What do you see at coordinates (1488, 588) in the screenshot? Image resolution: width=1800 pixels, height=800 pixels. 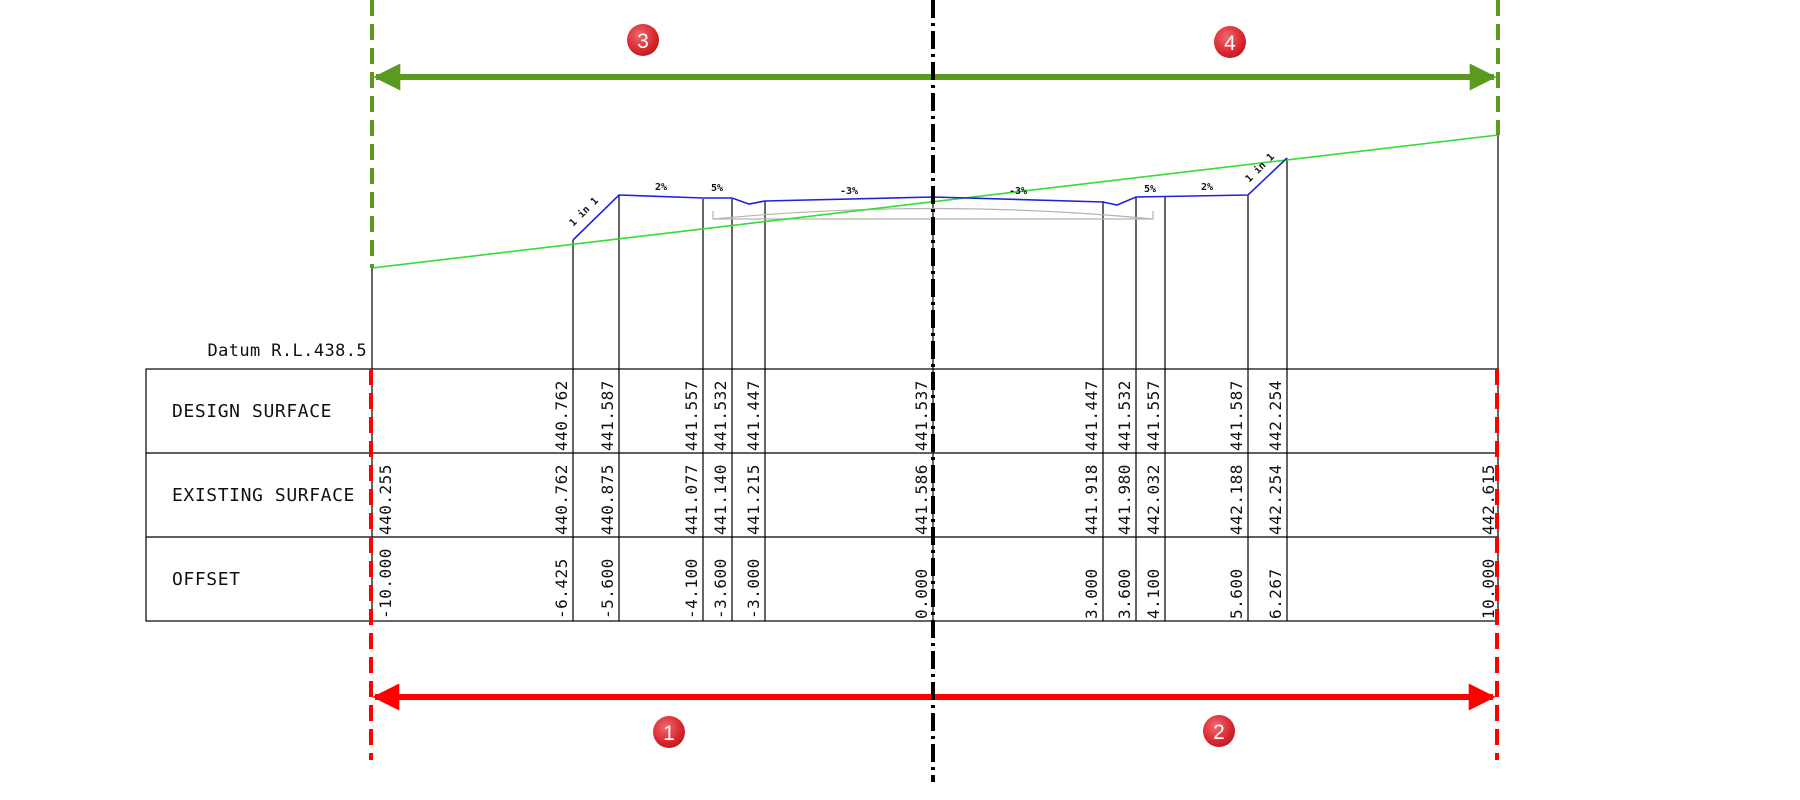 I see `table-cell-offset: 10.000` at bounding box center [1488, 588].